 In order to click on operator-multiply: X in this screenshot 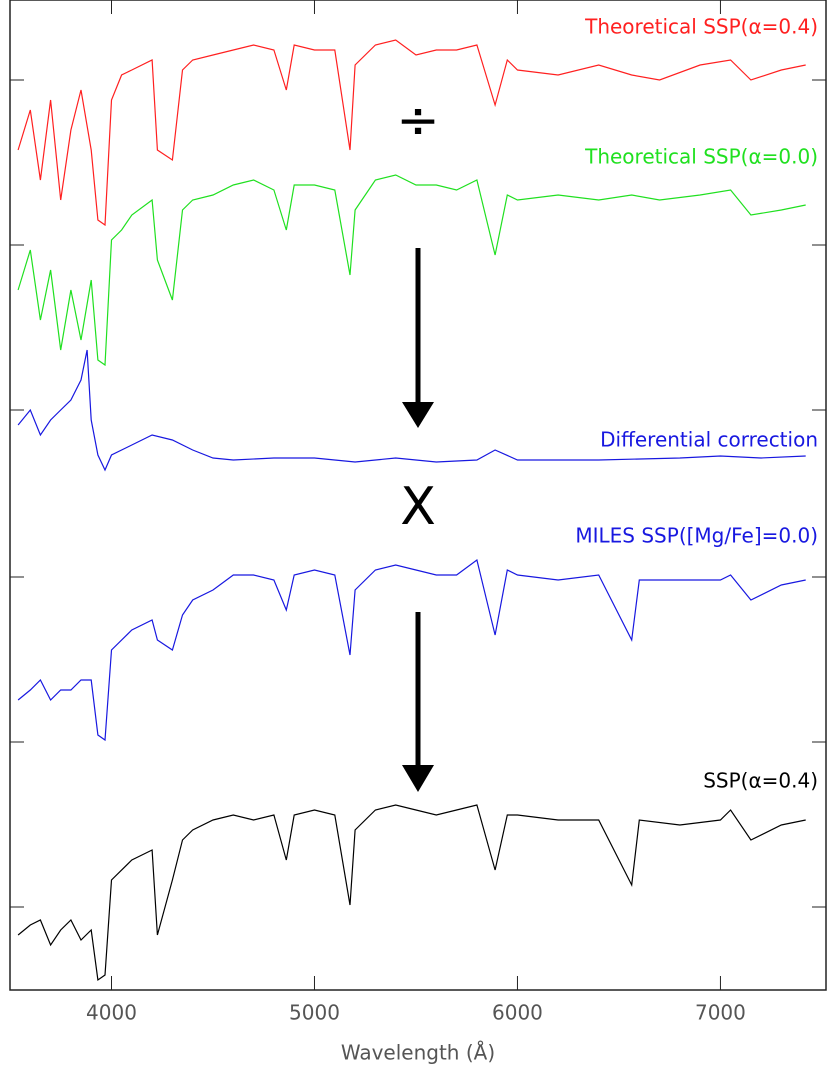, I will do `click(418, 507)`.